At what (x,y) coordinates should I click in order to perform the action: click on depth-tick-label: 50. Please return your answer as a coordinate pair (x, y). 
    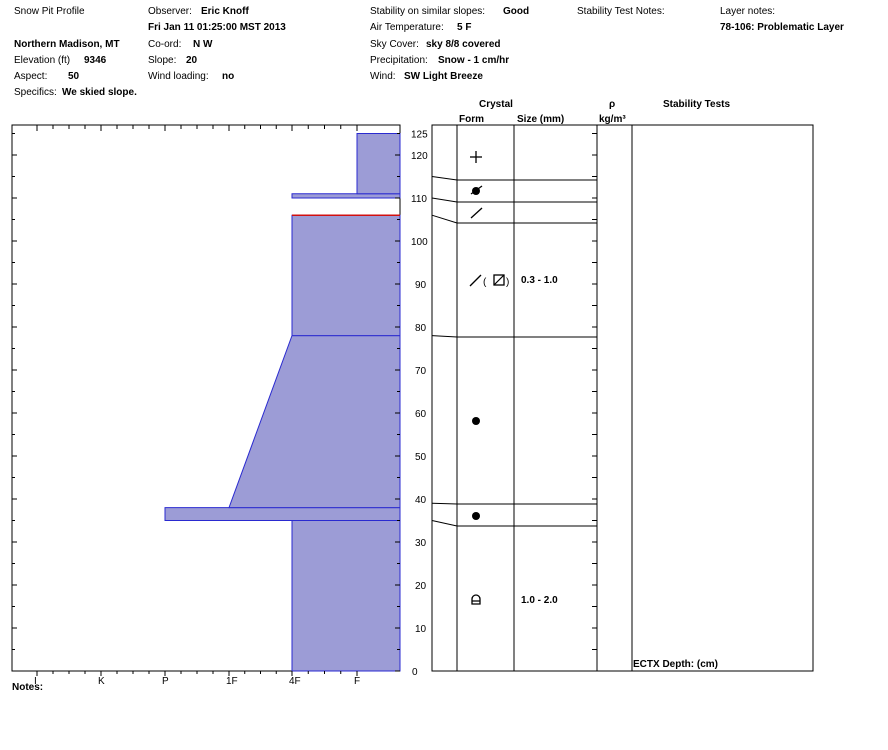
    Looking at the image, I should click on (421, 457).